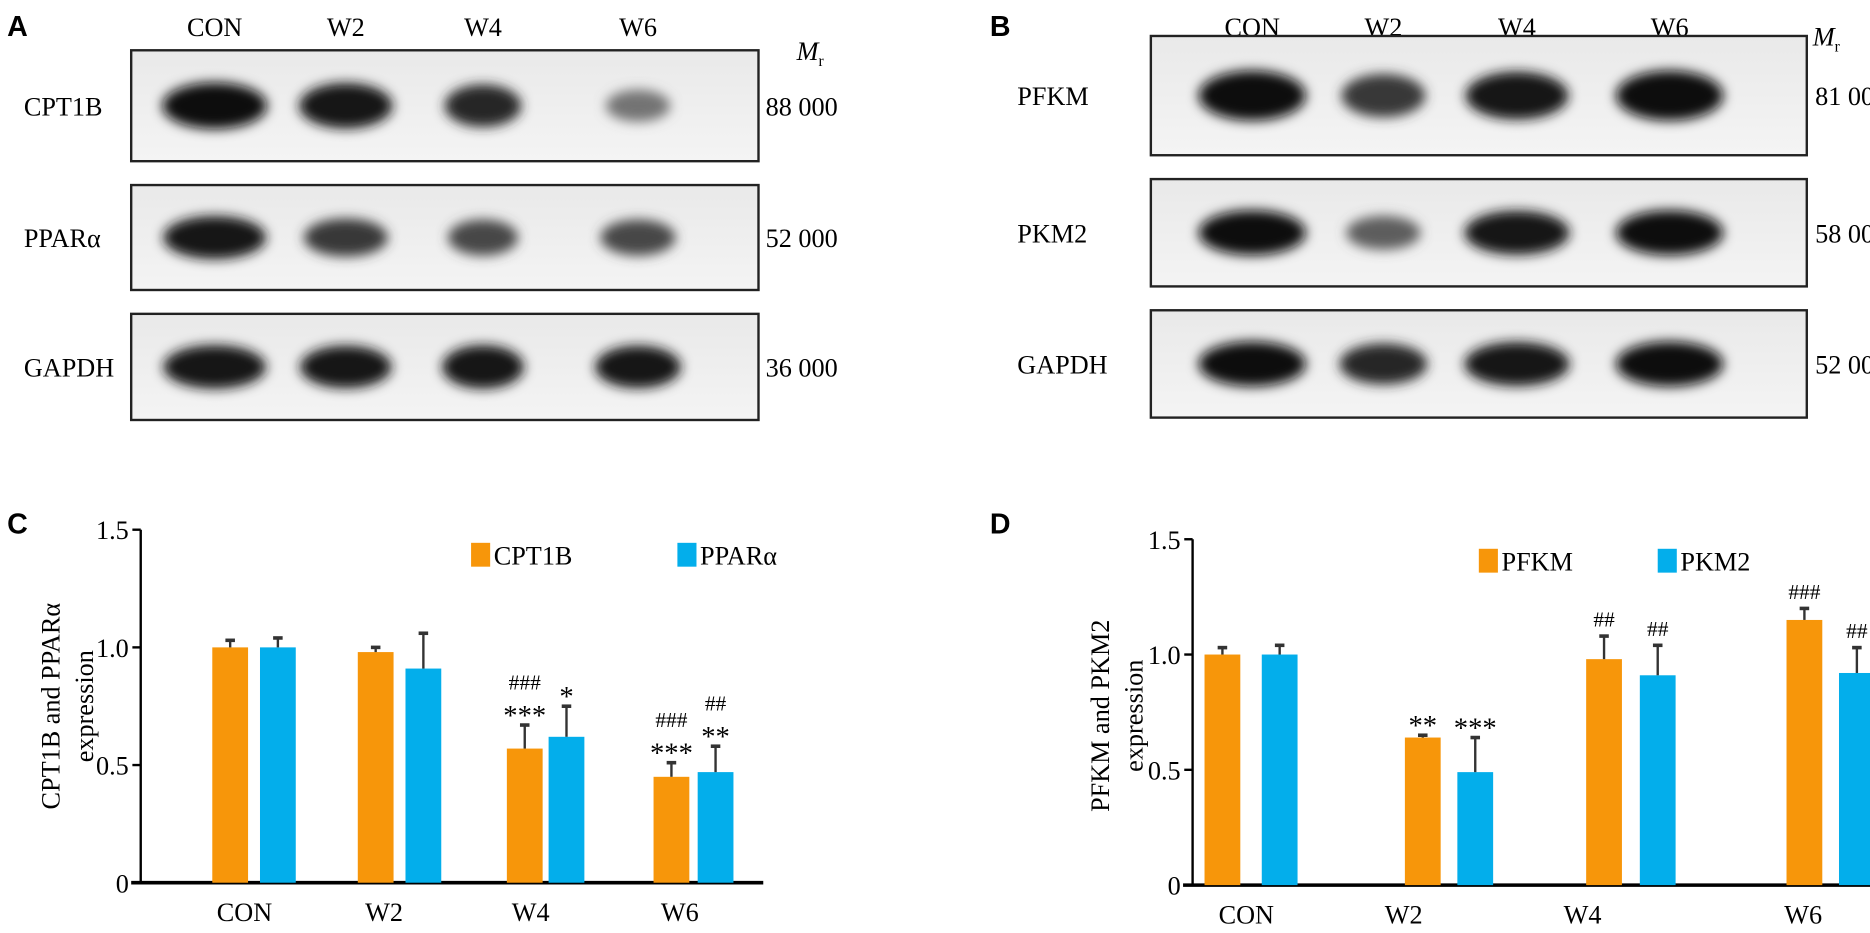 This screenshot has width=1870, height=933. Describe the element at coordinates (68, 706) in the screenshot. I see `y-axis-label: CPT1B and PPARα expression` at that location.